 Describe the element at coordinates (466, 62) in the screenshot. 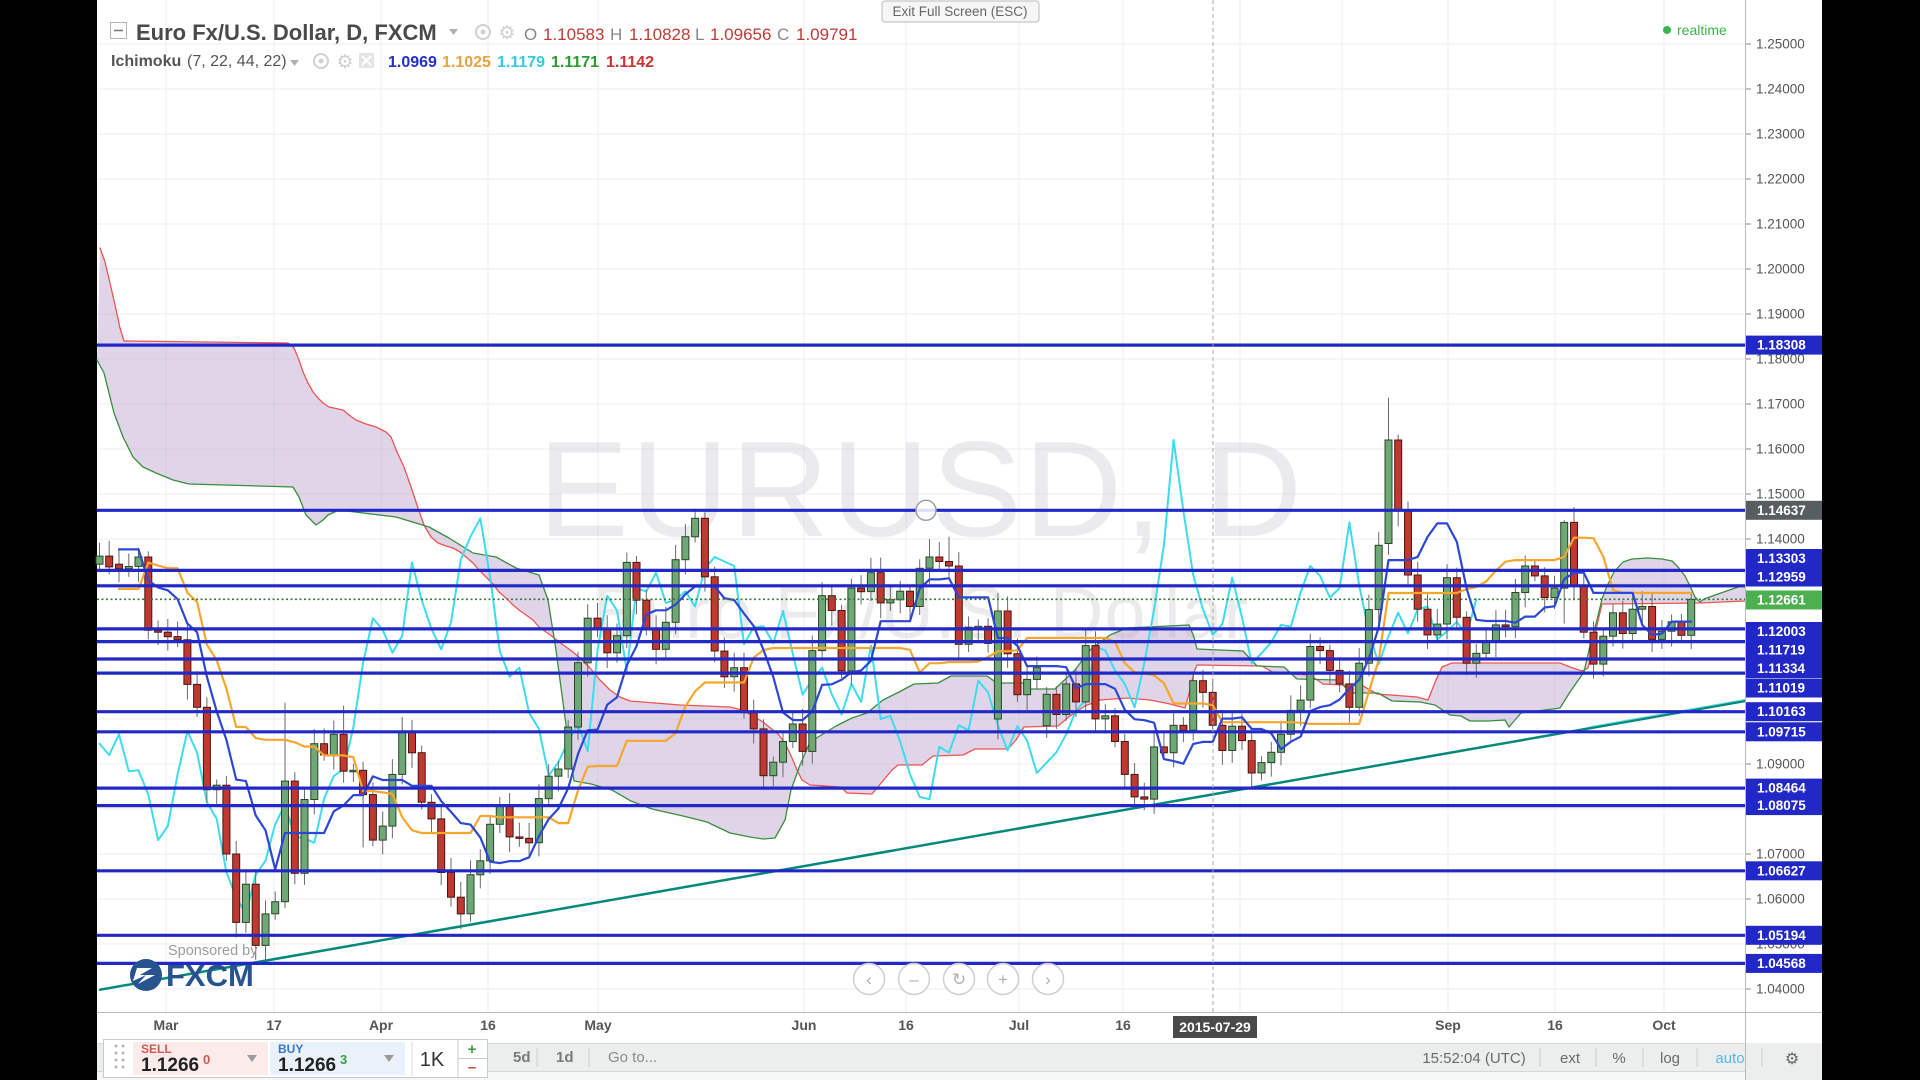

I see `svg-text: 1.1025` at that location.